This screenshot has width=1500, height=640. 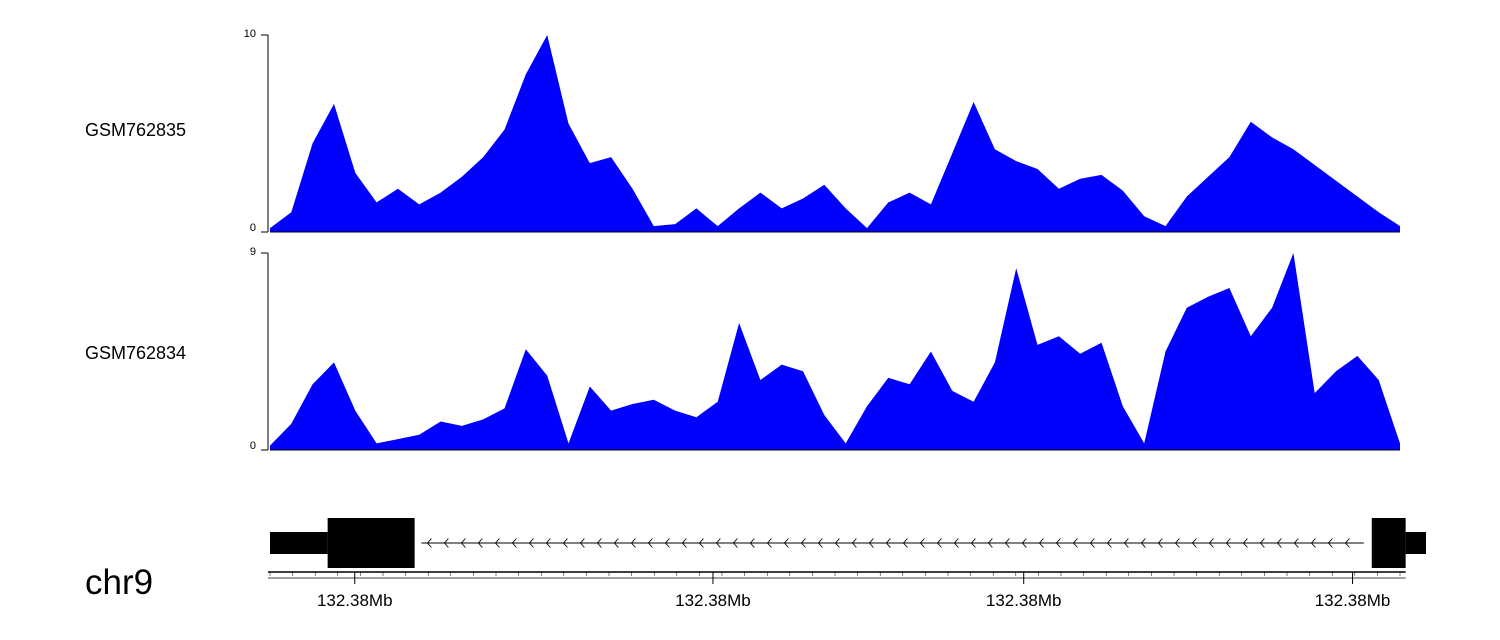 What do you see at coordinates (252, 252) in the screenshot?
I see `track2-yaxis-max-label: 9` at bounding box center [252, 252].